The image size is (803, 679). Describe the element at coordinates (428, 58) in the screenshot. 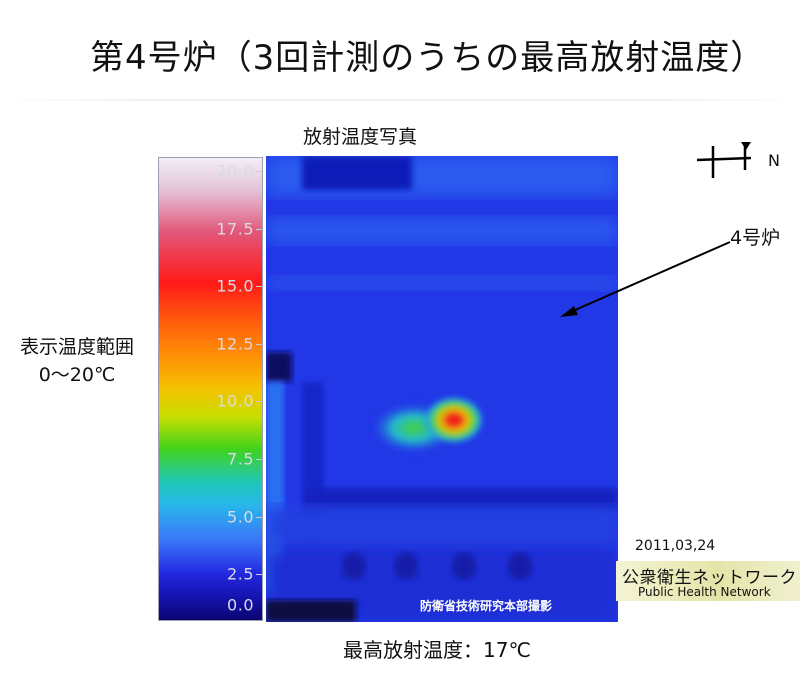

I see `page-title: 第4号炉（3回計測のうちの最高放射温度）` at that location.